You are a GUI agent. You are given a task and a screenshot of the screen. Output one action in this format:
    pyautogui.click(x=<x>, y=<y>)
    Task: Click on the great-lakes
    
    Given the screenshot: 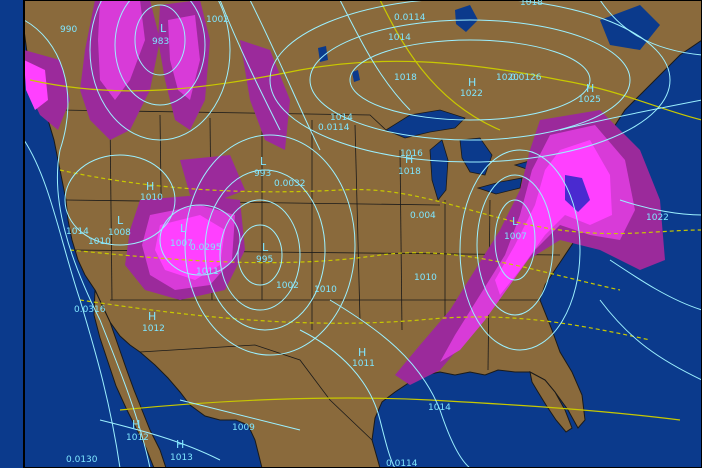 What is the action you would take?
    pyautogui.click(x=469, y=155)
    